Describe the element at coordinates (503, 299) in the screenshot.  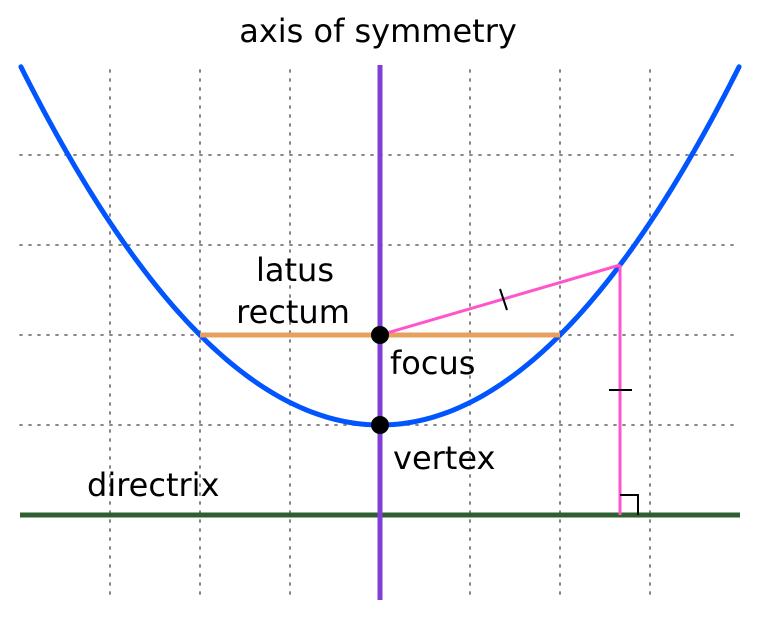
I see `equal-length-tick-icon` at that location.